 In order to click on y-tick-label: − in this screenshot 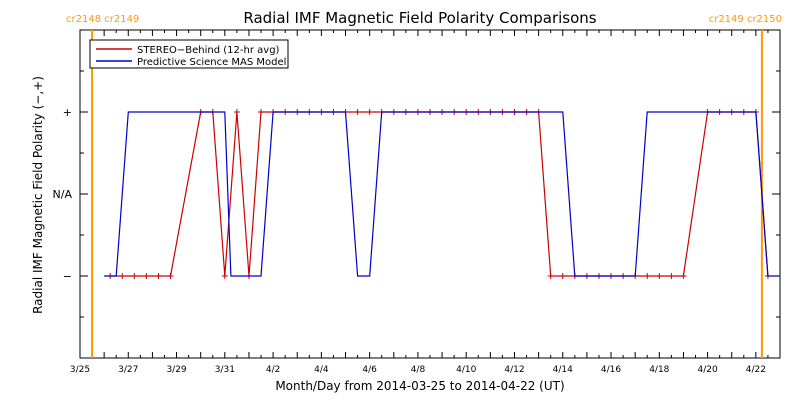, I will do `click(67, 276)`.